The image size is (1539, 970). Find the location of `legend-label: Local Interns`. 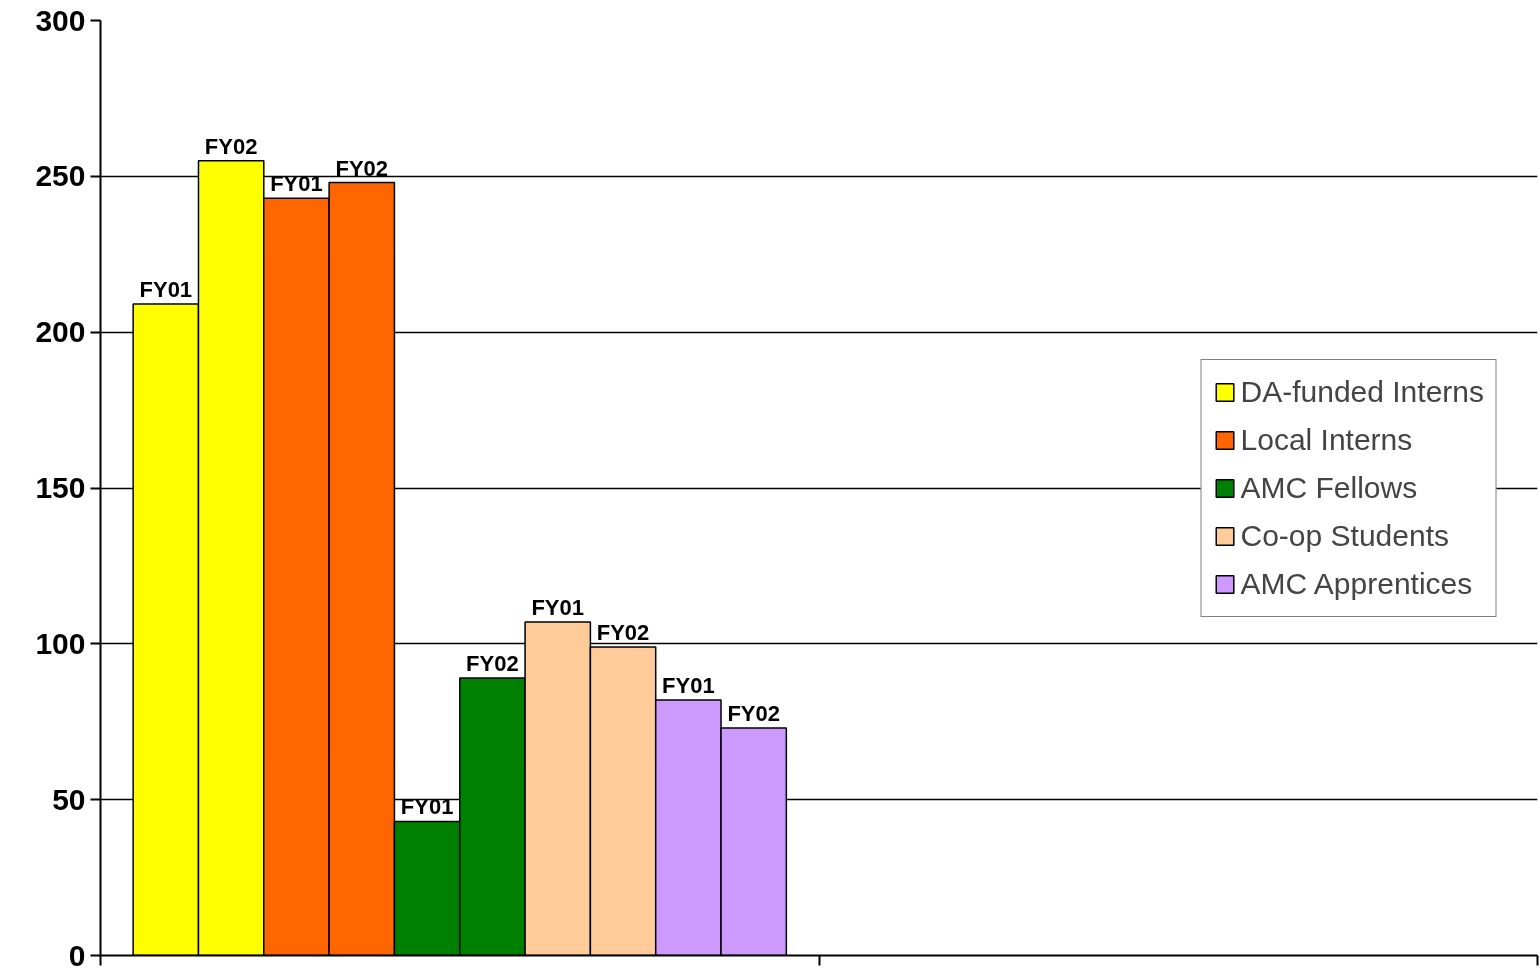

legend-label: Local Interns is located at coordinates (1326, 439).